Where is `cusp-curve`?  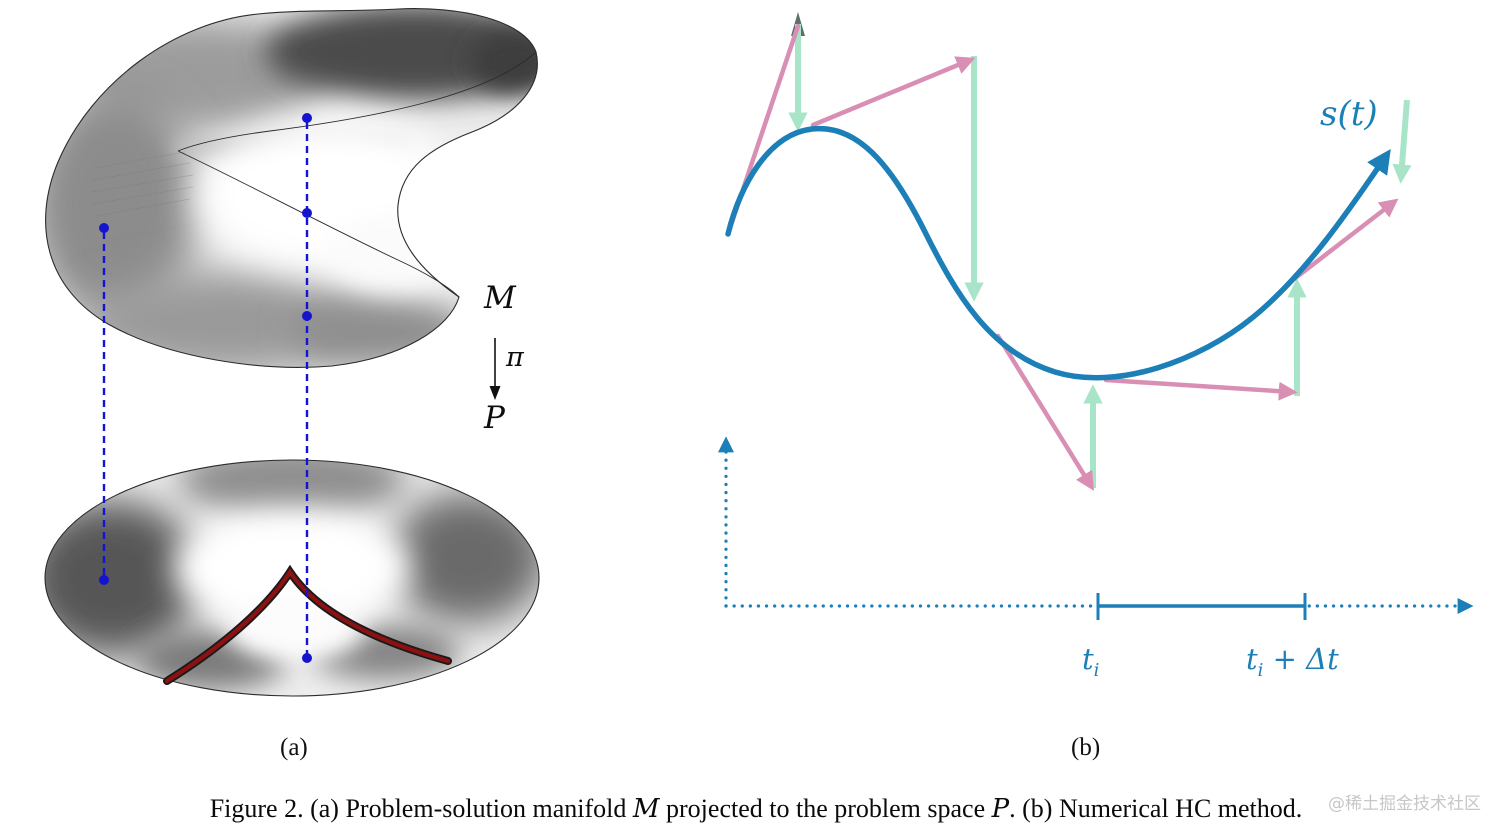
cusp-curve is located at coordinates (307, 626).